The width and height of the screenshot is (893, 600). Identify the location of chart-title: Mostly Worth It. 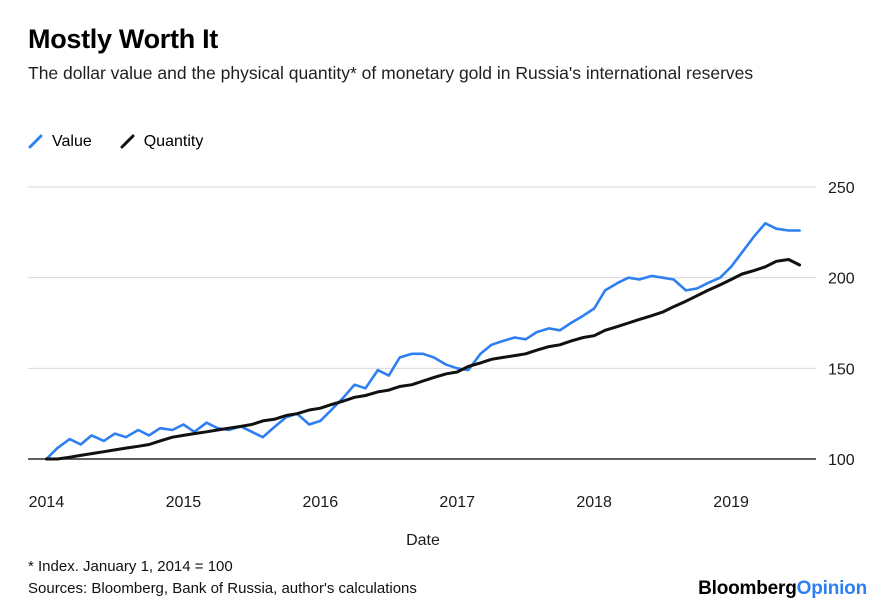
(123, 39).